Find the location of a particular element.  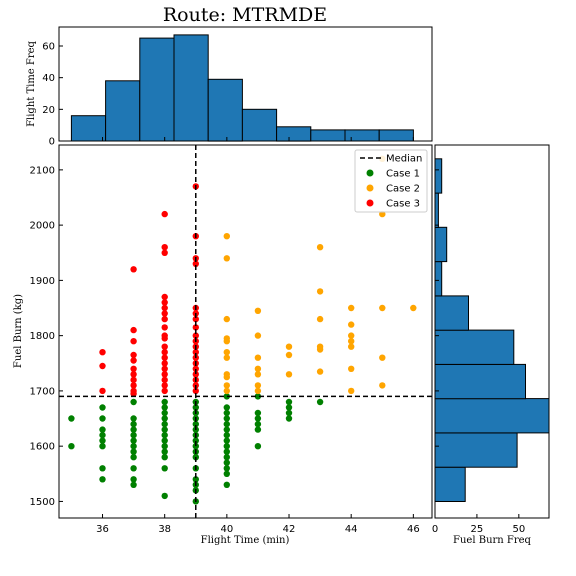

y-tick-label: 1800 is located at coordinates (42, 336).